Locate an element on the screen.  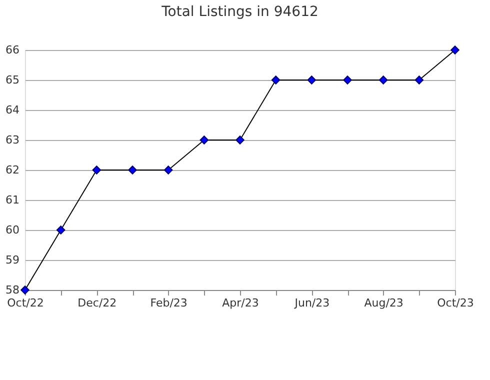
y-tick-label: 65 is located at coordinates (13, 80).